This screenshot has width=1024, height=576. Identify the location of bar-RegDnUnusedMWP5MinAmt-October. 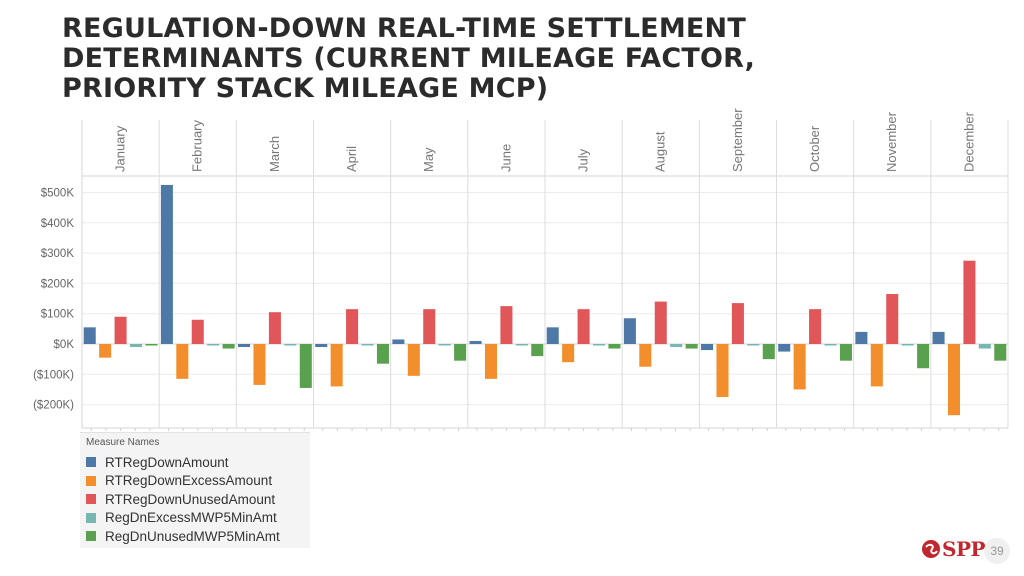
(845, 352).